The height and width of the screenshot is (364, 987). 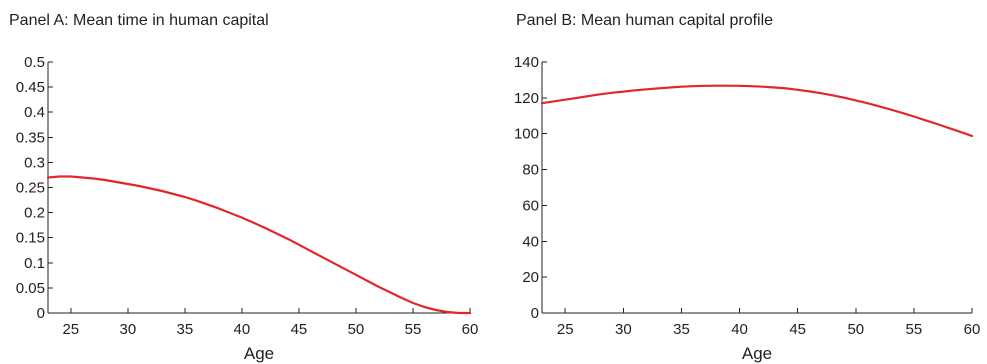 I want to click on panel-a-y-tick-label: 0.2, so click(x=34, y=213).